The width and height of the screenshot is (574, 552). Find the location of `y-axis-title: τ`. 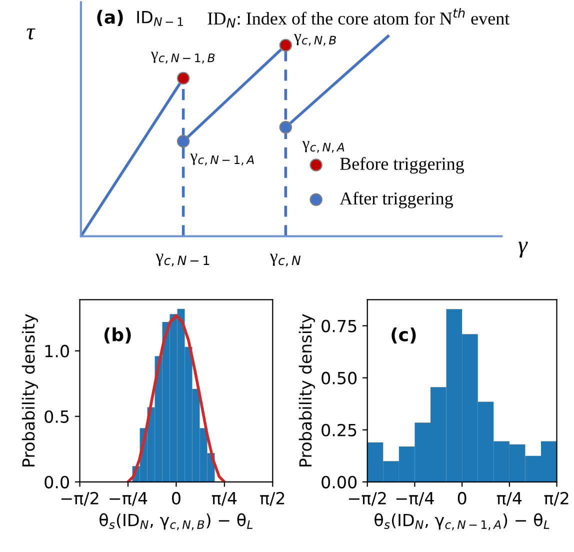

y-axis-title: τ is located at coordinates (31, 34).